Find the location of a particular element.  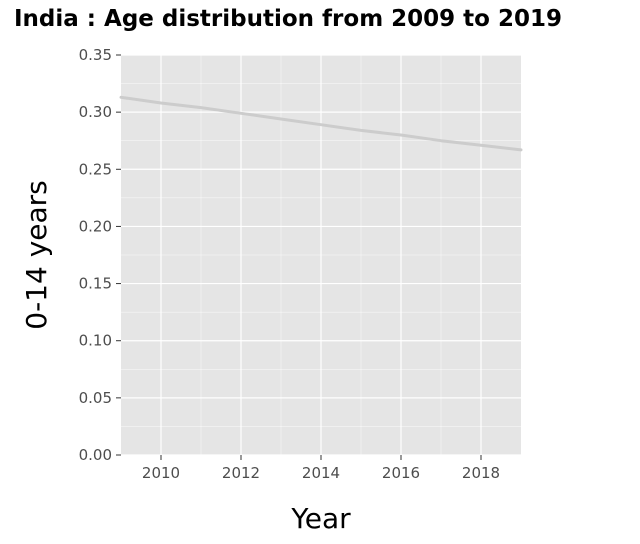

y-tick-label: 0.15 is located at coordinates (95, 284).